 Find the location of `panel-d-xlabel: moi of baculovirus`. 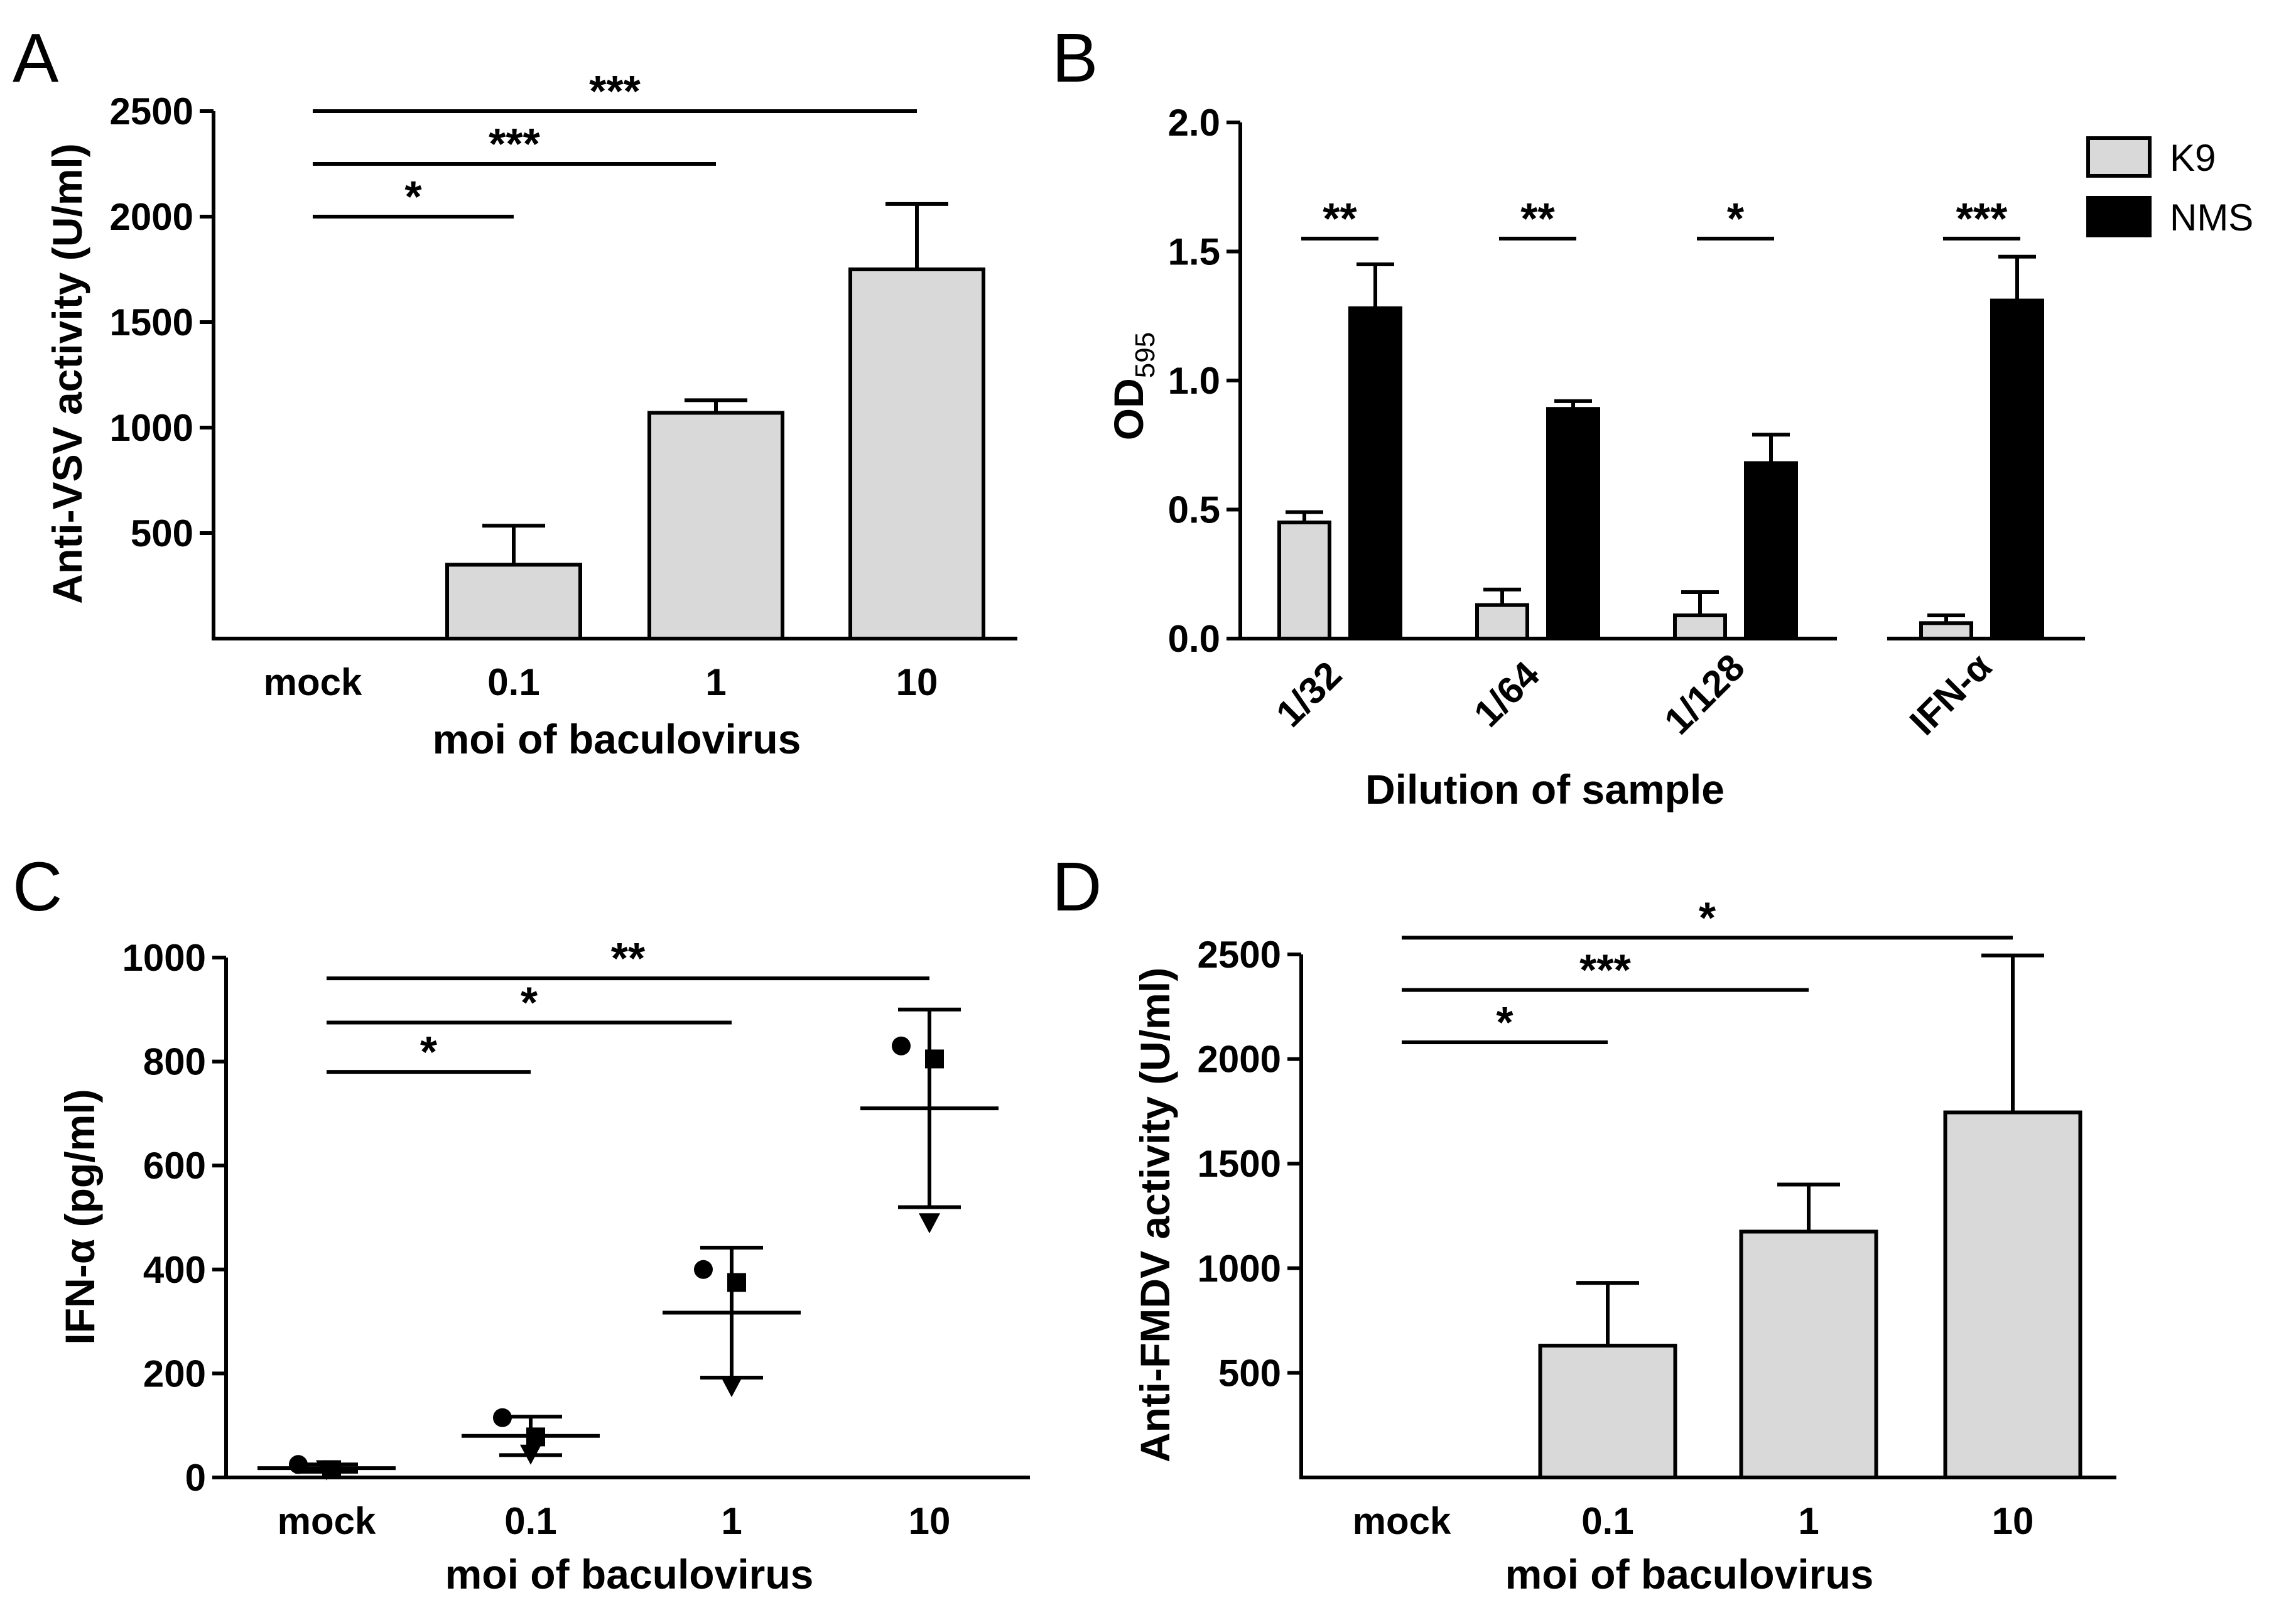

panel-d-xlabel: moi of baculovirus is located at coordinates (1689, 1574).